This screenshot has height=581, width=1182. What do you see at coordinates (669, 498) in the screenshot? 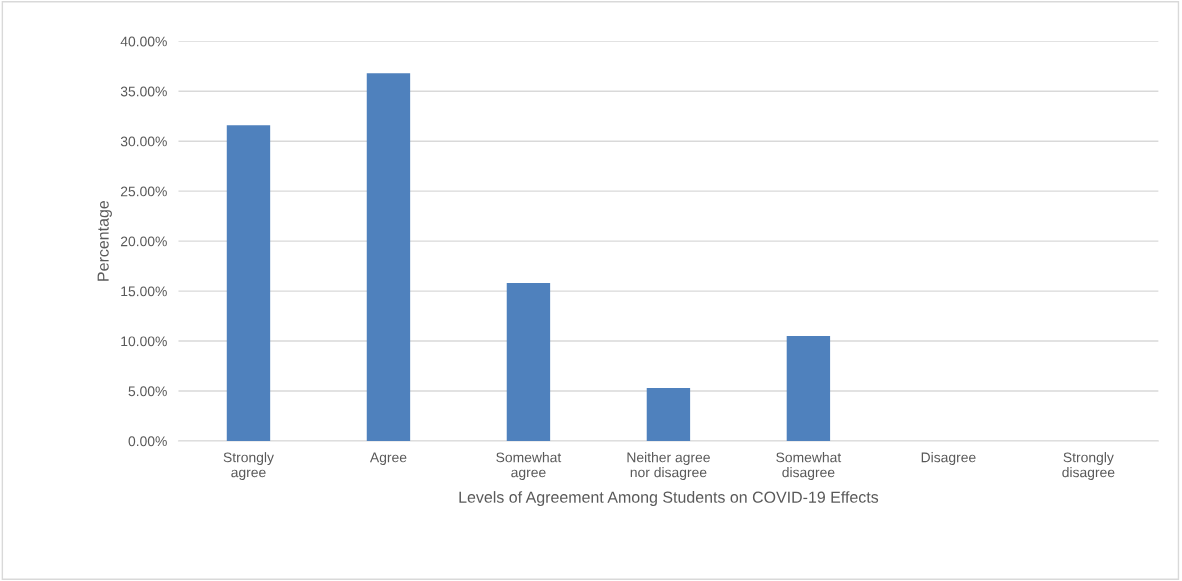
I see `x-axis-title: Levels of Agreement Among Students on COVID-19 Effects` at bounding box center [669, 498].